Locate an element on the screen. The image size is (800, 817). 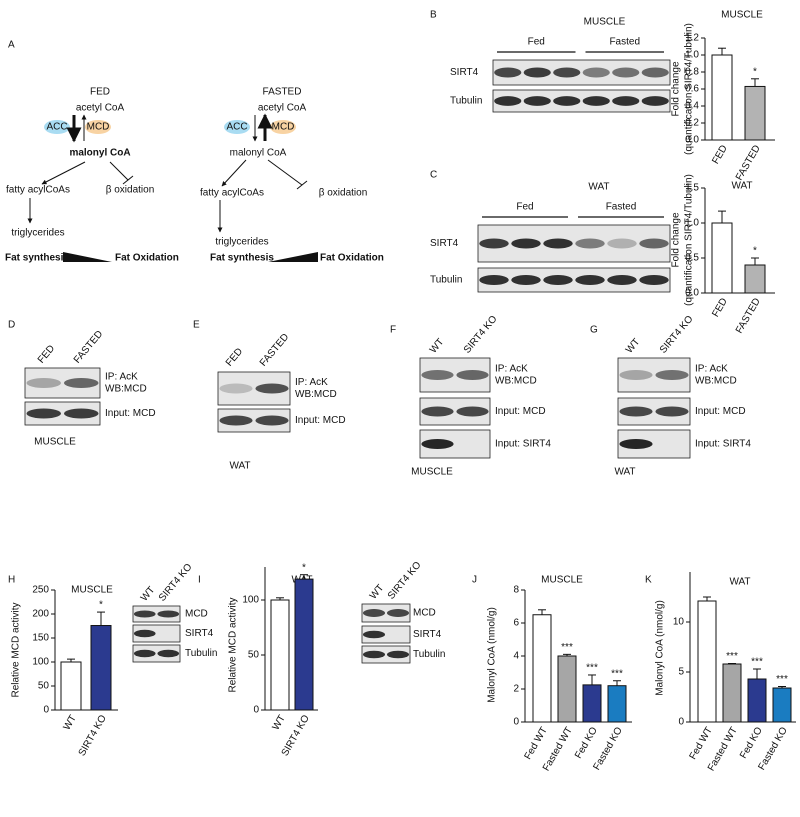
panel-label: J is located at coordinates (474, 580).